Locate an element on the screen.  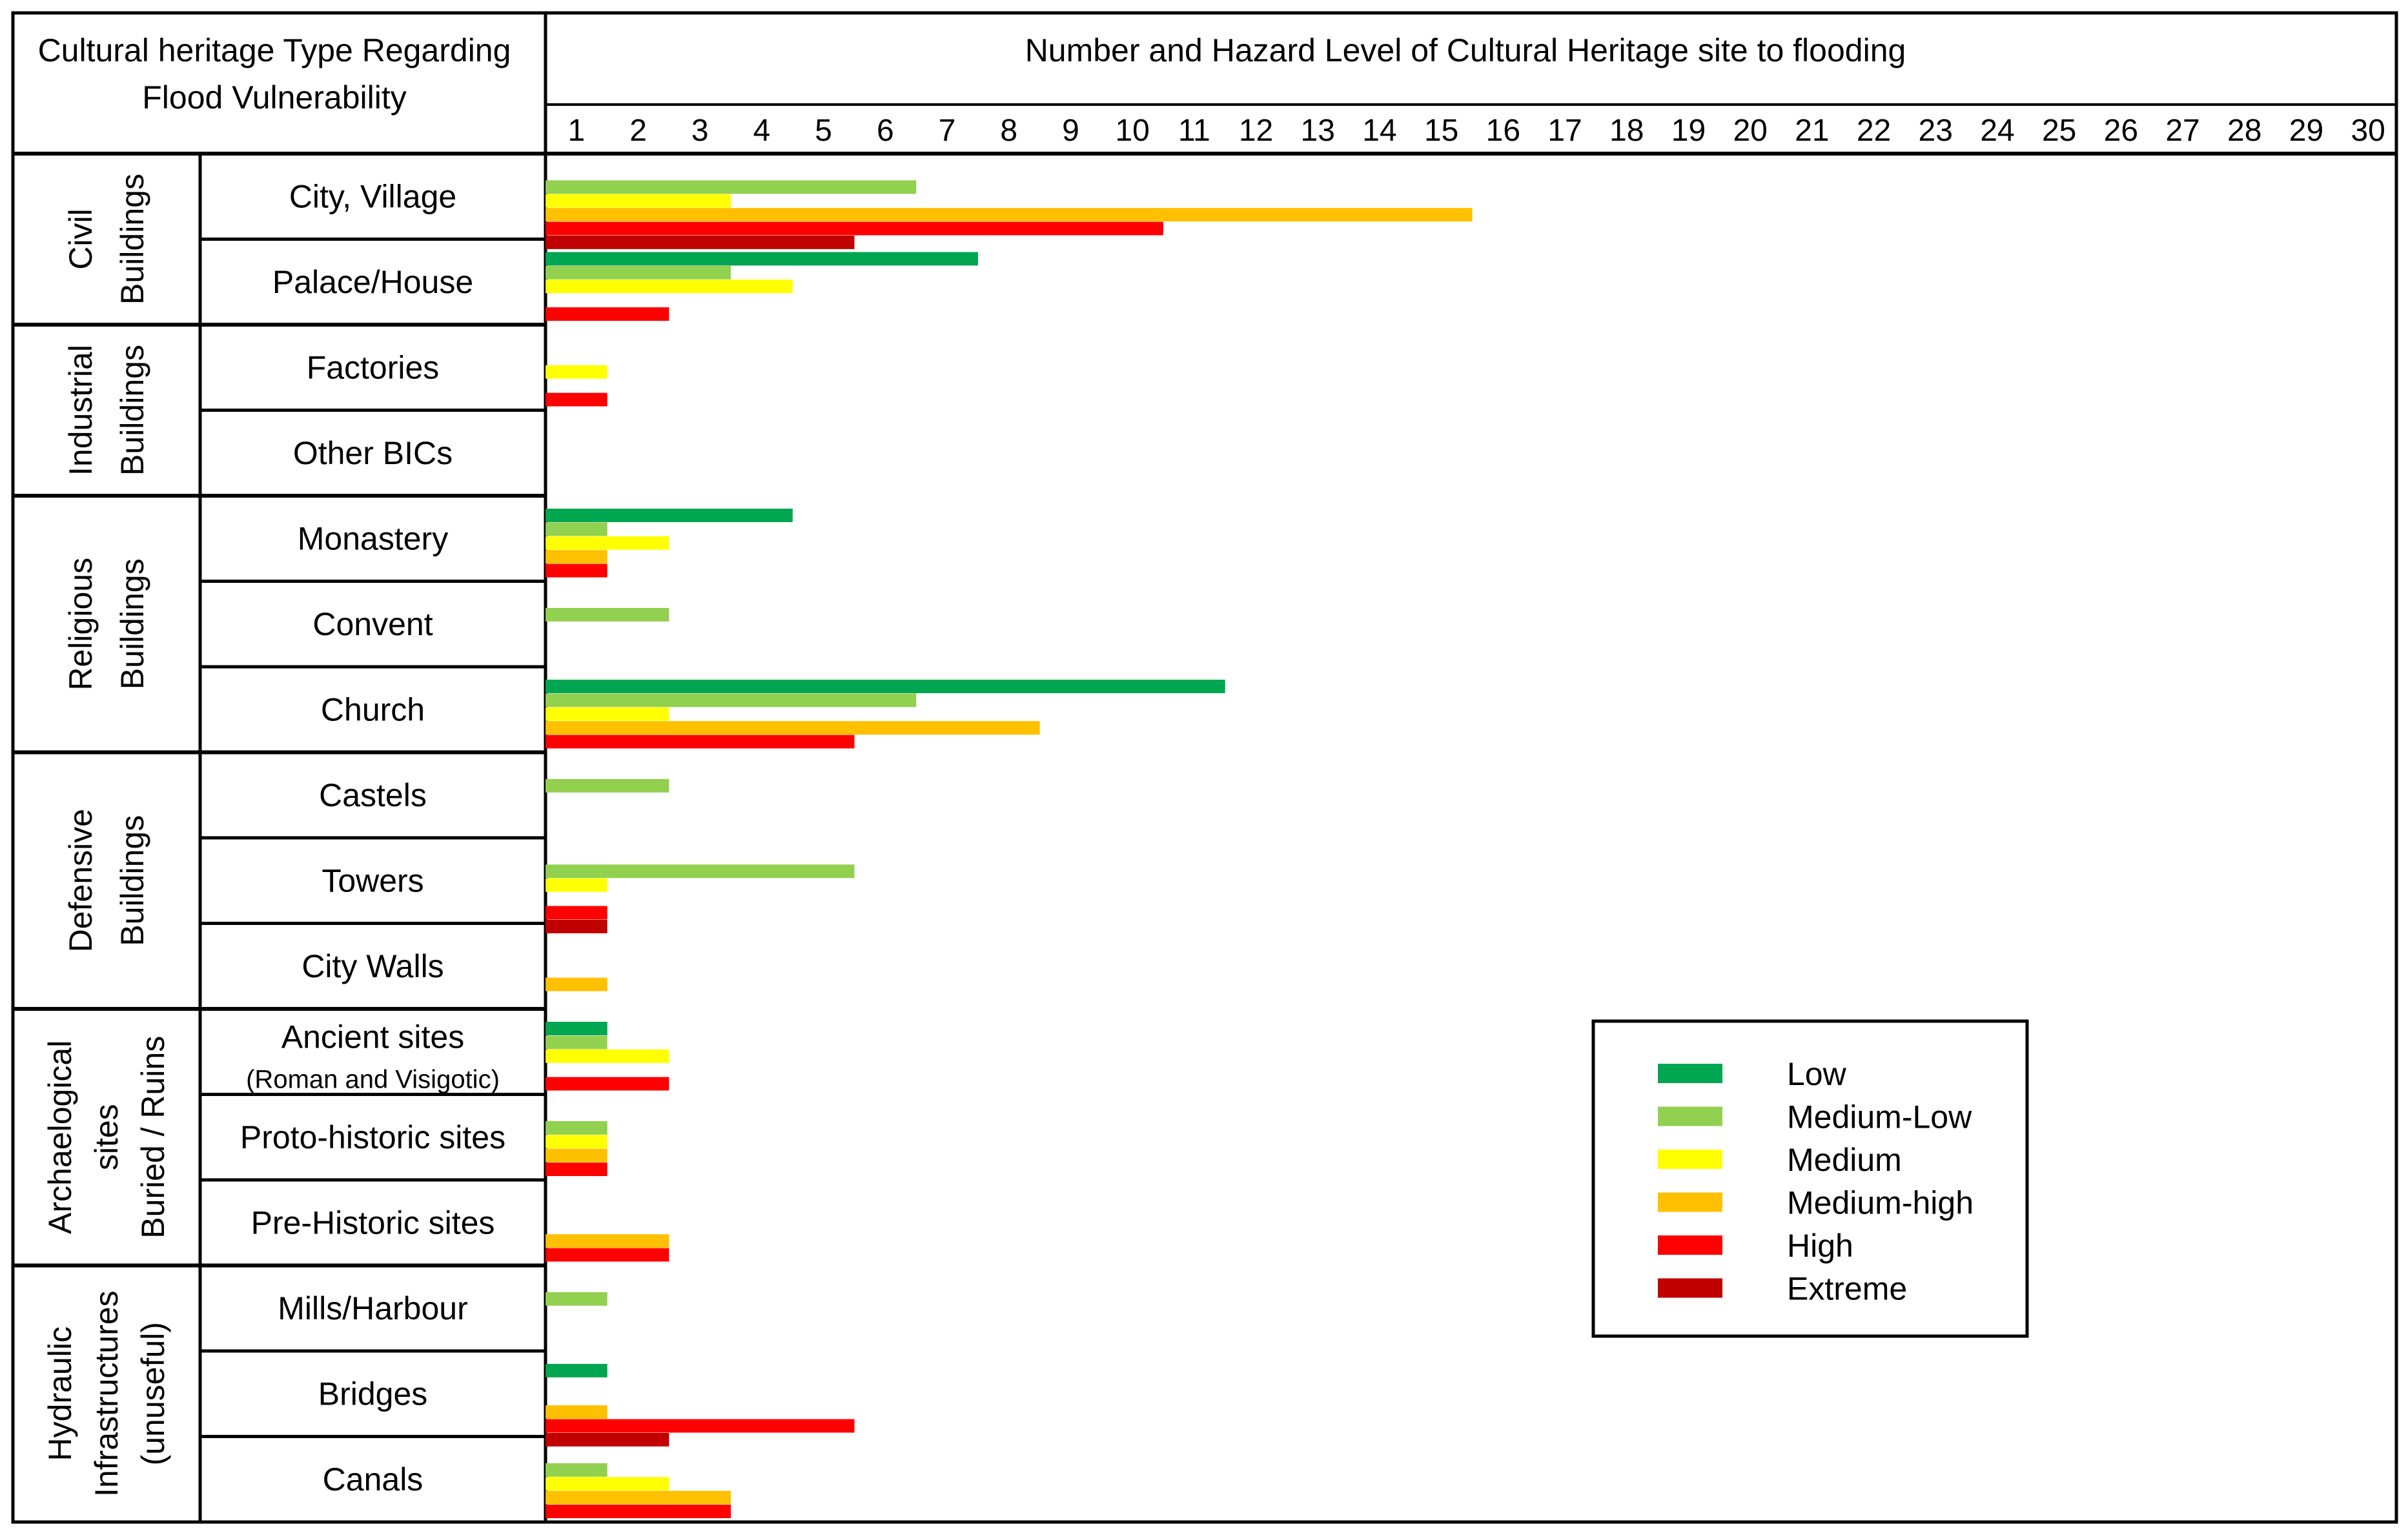
legend-label: Extreme is located at coordinates (1847, 1289).